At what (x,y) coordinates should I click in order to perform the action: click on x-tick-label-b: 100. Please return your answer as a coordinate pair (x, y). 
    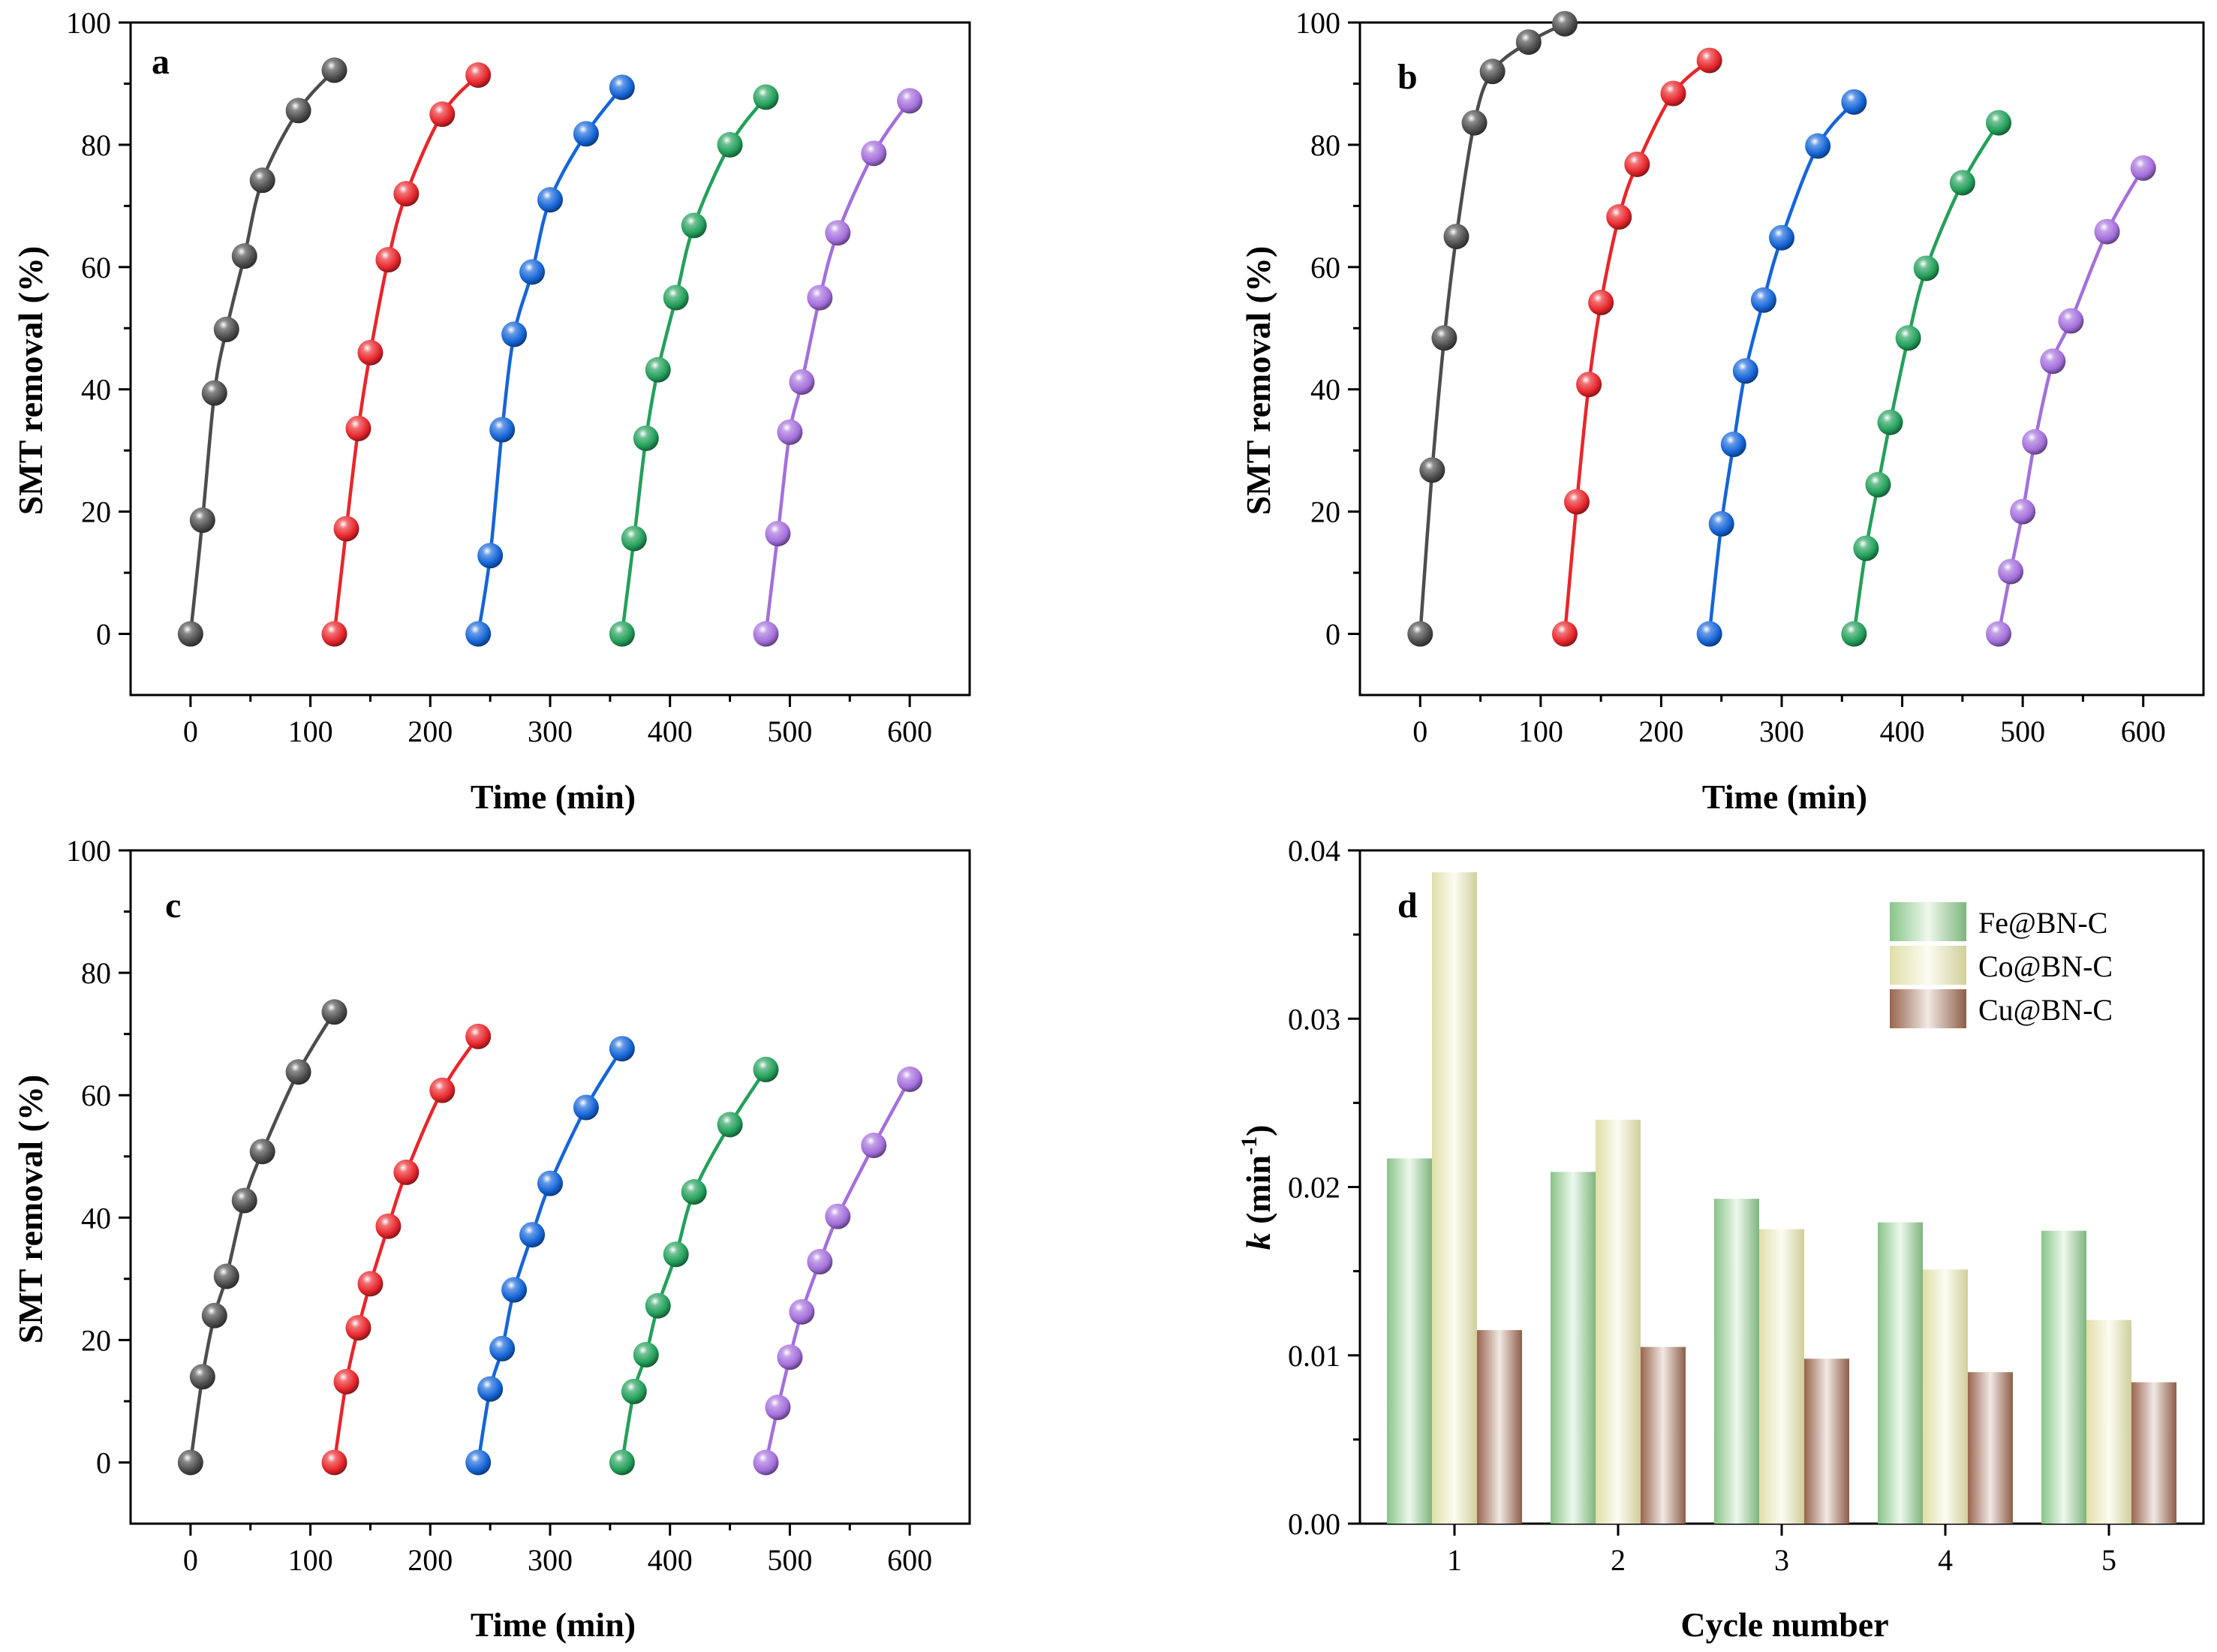
    Looking at the image, I should click on (1540, 731).